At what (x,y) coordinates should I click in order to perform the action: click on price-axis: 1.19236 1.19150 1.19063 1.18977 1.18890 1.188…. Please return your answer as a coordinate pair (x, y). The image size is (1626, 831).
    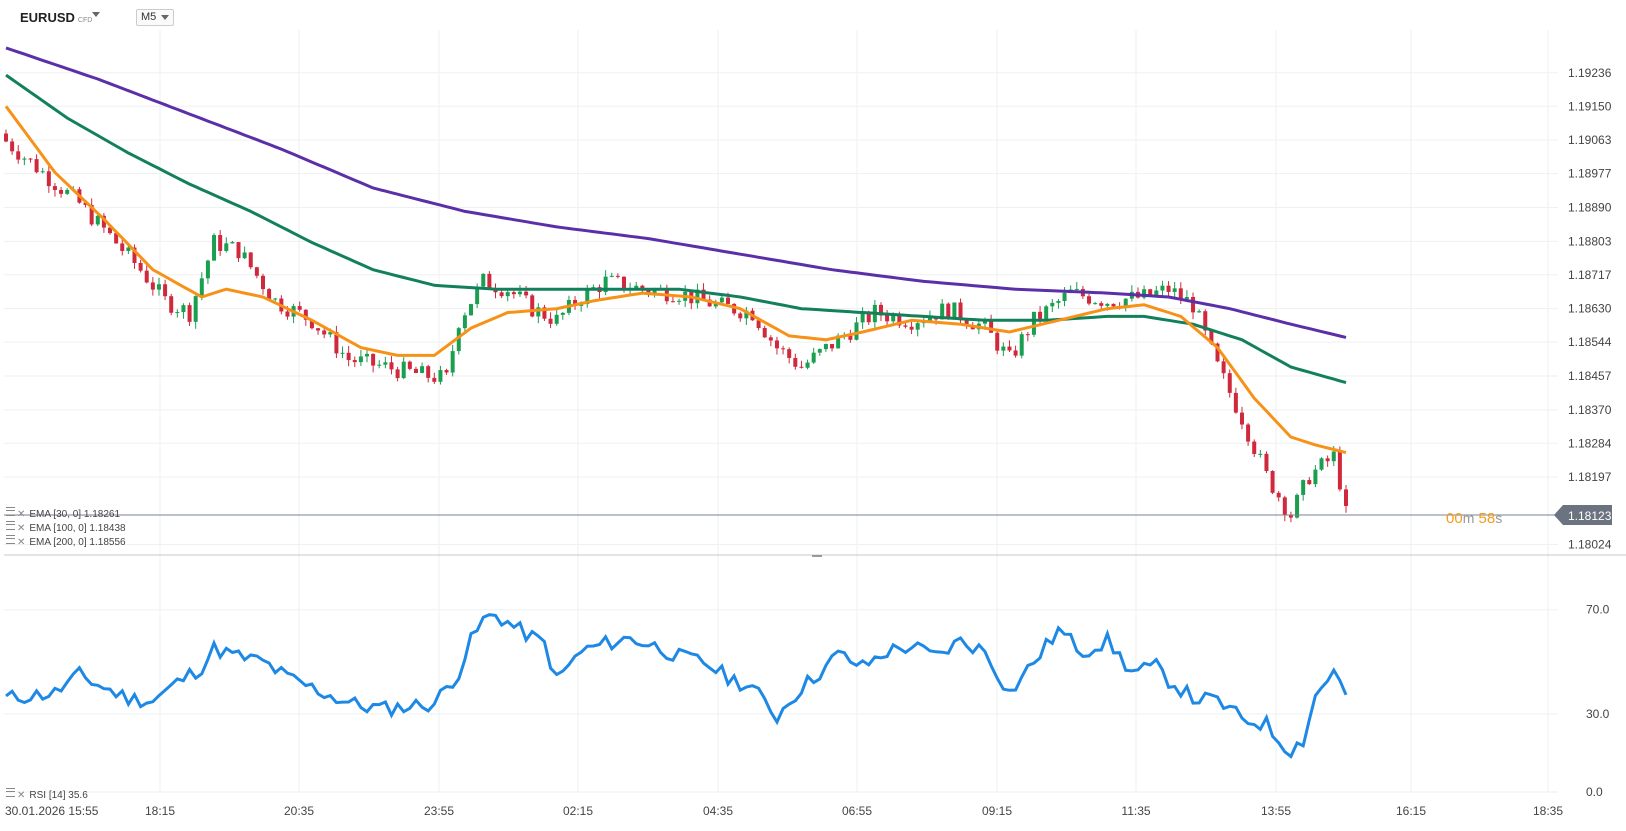
    Looking at the image, I should click on (1590, 309).